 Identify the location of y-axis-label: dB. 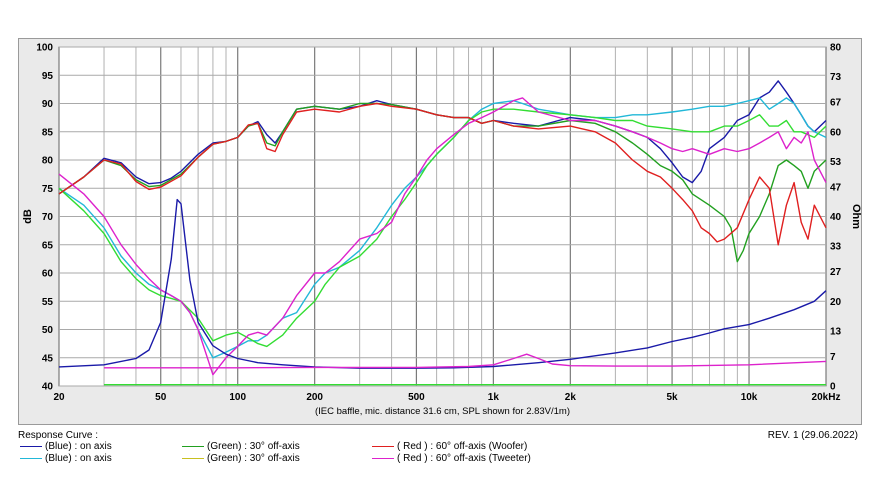
(28, 216).